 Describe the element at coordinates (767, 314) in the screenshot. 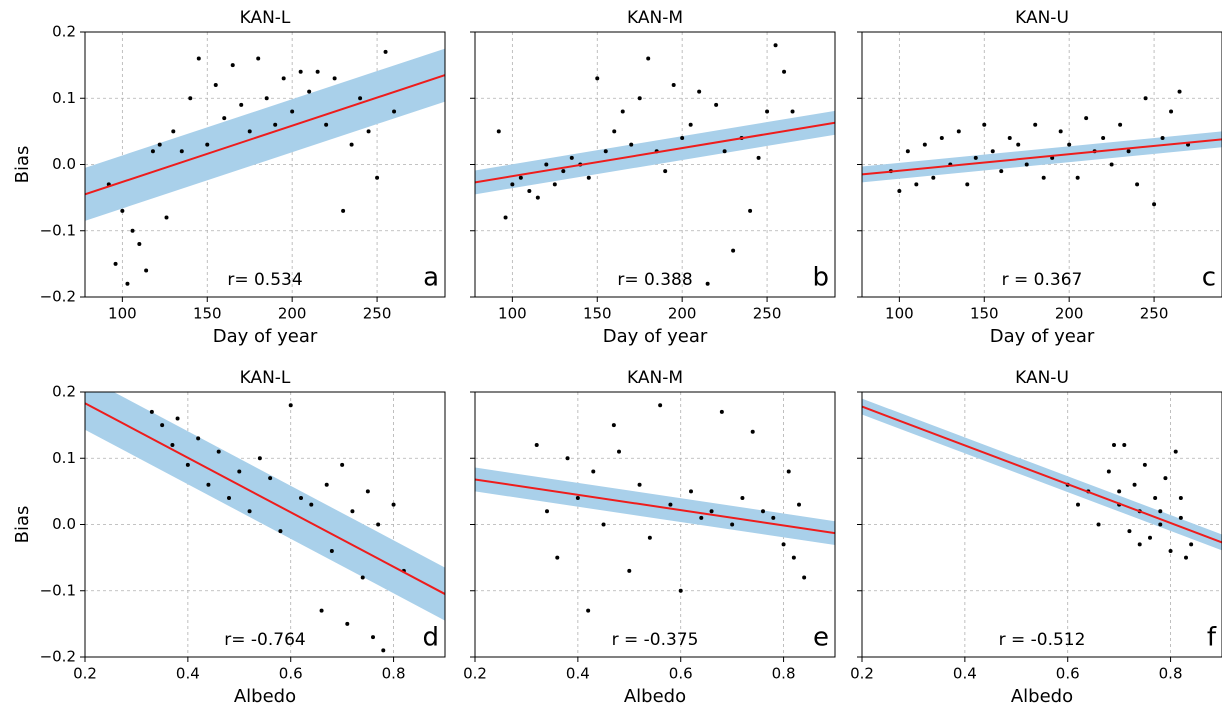

I see `x-tick-label: 250` at that location.